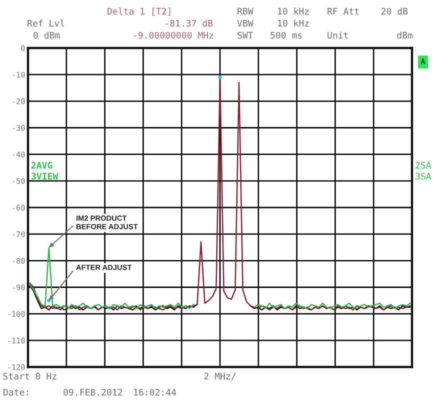 This screenshot has width=434, height=400. Describe the element at coordinates (189, 23) in the screenshot. I see `text: -81.37 dB` at that location.